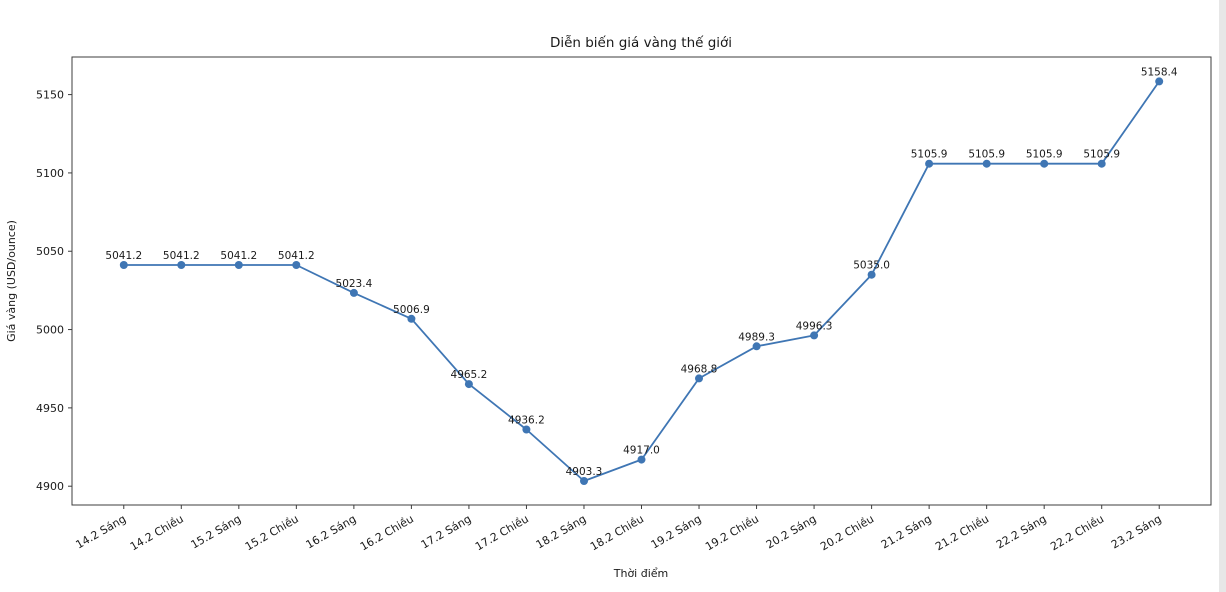  Describe the element at coordinates (1077, 532) in the screenshot. I see `x-tick-label: 22.2 Chiều` at that location.